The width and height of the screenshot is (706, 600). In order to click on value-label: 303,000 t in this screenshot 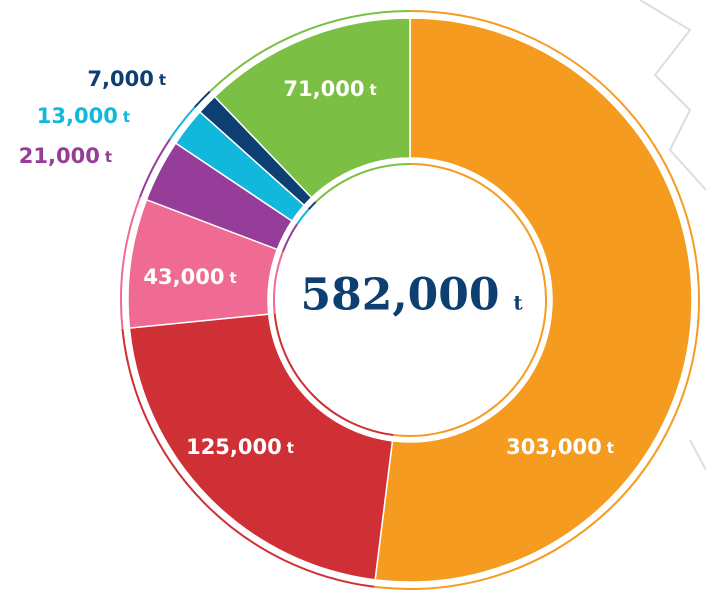, I will do `click(560, 447)`.